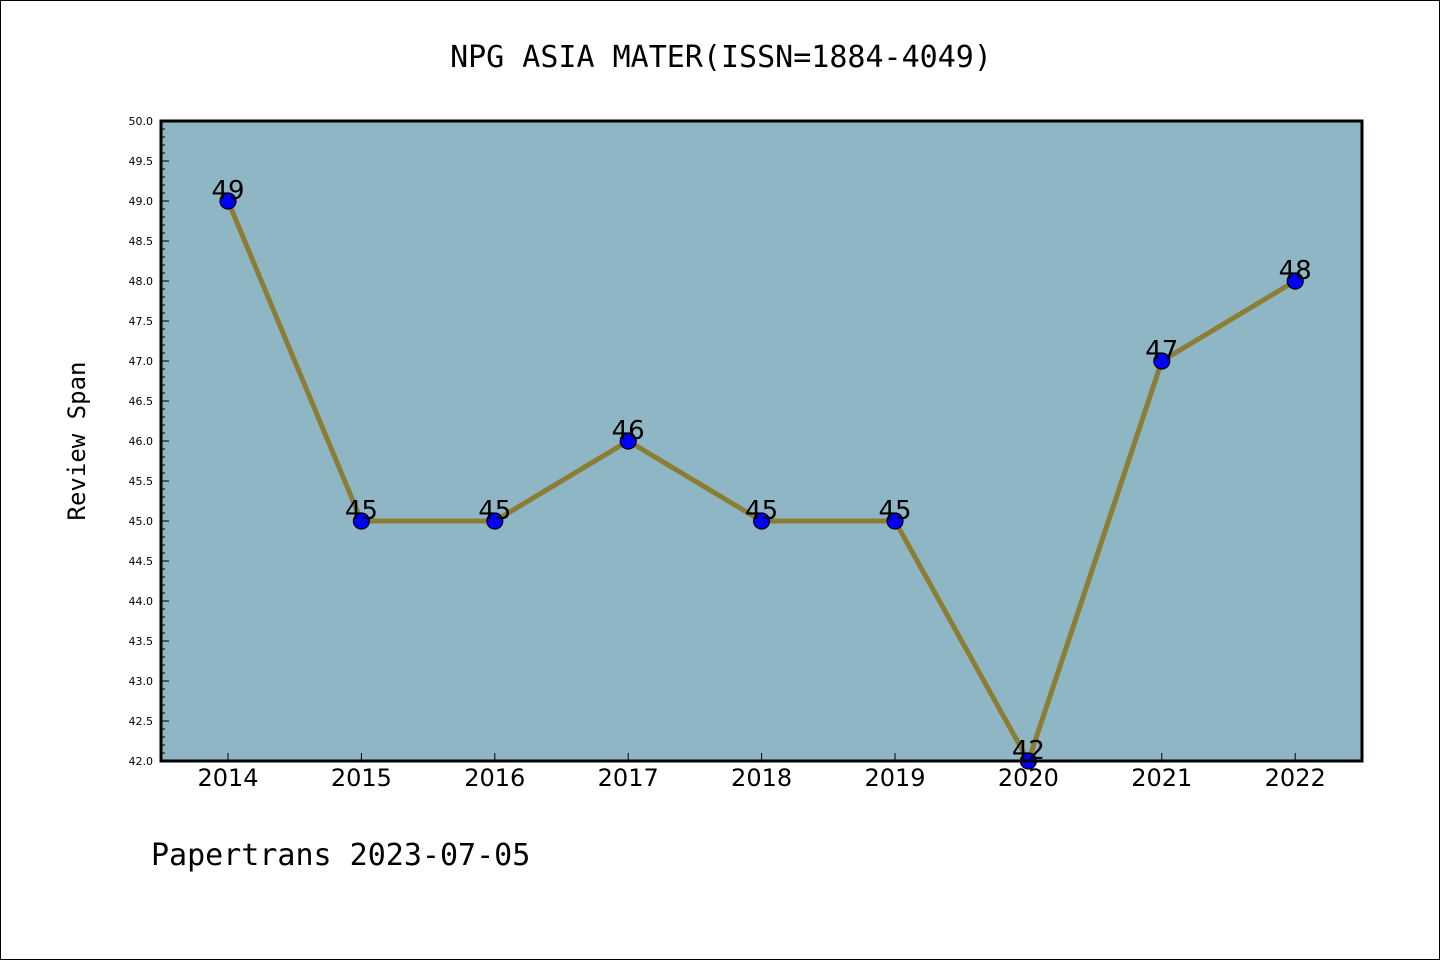 This screenshot has width=1440, height=961. I want to click on footer-stamp: Papertrans 2023-07-05, so click(340, 855).